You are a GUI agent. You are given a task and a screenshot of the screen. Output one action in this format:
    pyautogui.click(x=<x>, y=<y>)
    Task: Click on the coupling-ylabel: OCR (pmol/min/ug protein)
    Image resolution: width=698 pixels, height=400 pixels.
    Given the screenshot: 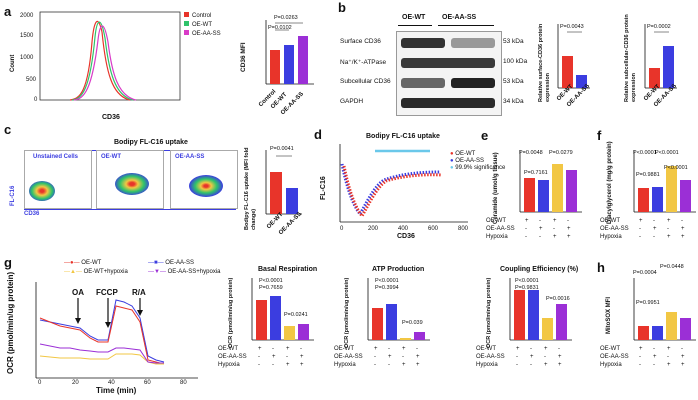 What is the action you would take?
    pyautogui.click(x=489, y=312)
    